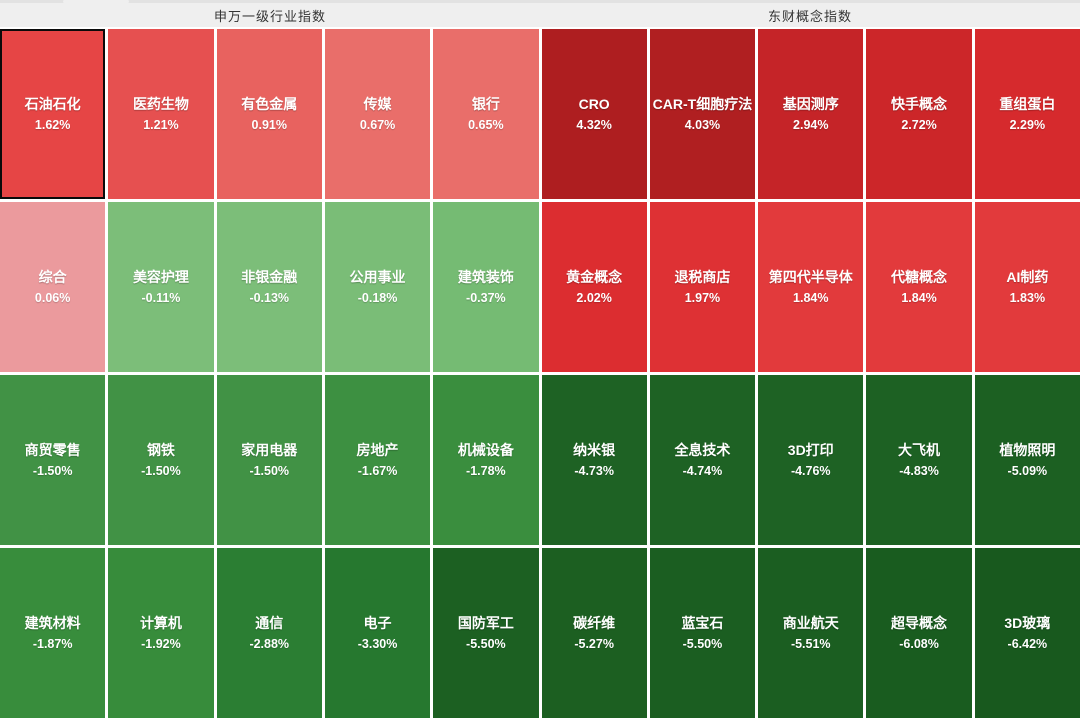 Image resolution: width=1080 pixels, height=718 pixels. I want to click on sector-name: 电子, so click(377, 623).